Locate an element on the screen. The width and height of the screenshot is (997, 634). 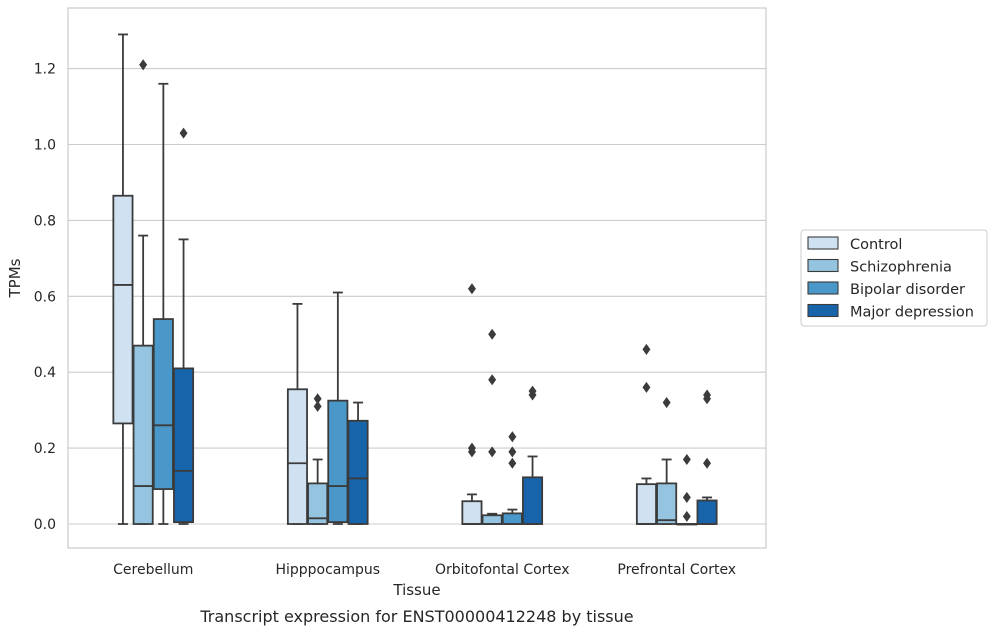
y-tick-label: 0.6 is located at coordinates (45, 297).